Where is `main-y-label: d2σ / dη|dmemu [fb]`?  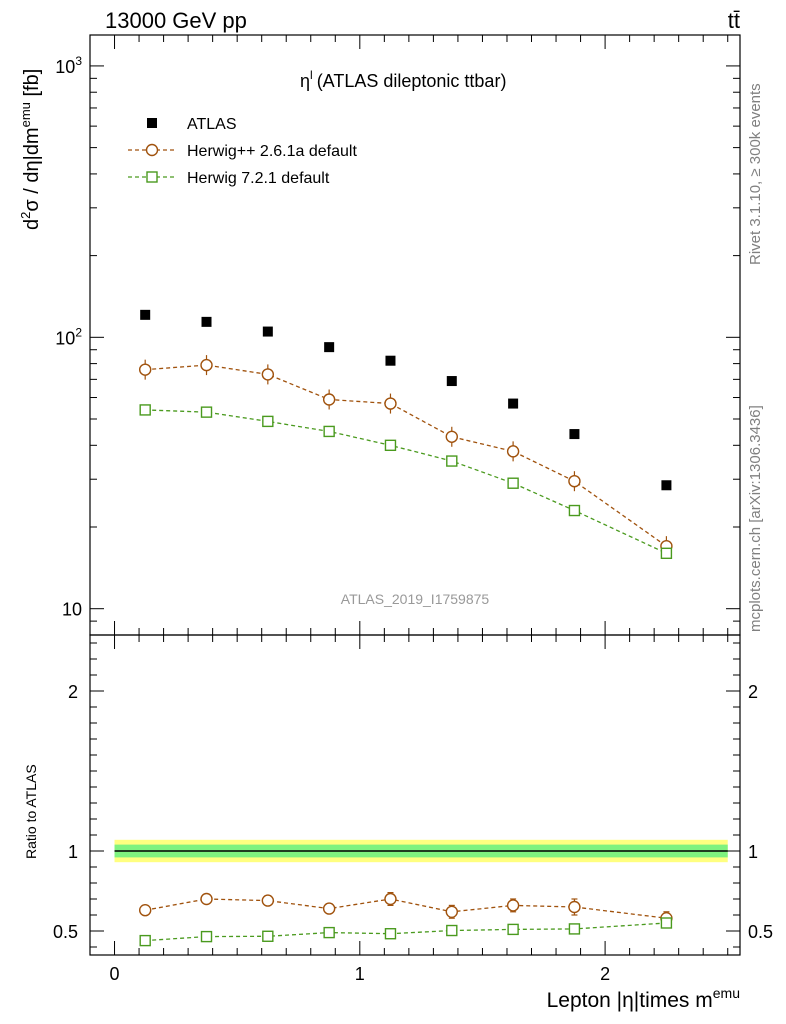 main-y-label: d2σ / dη|dmemu [fb] is located at coordinates (30, 149).